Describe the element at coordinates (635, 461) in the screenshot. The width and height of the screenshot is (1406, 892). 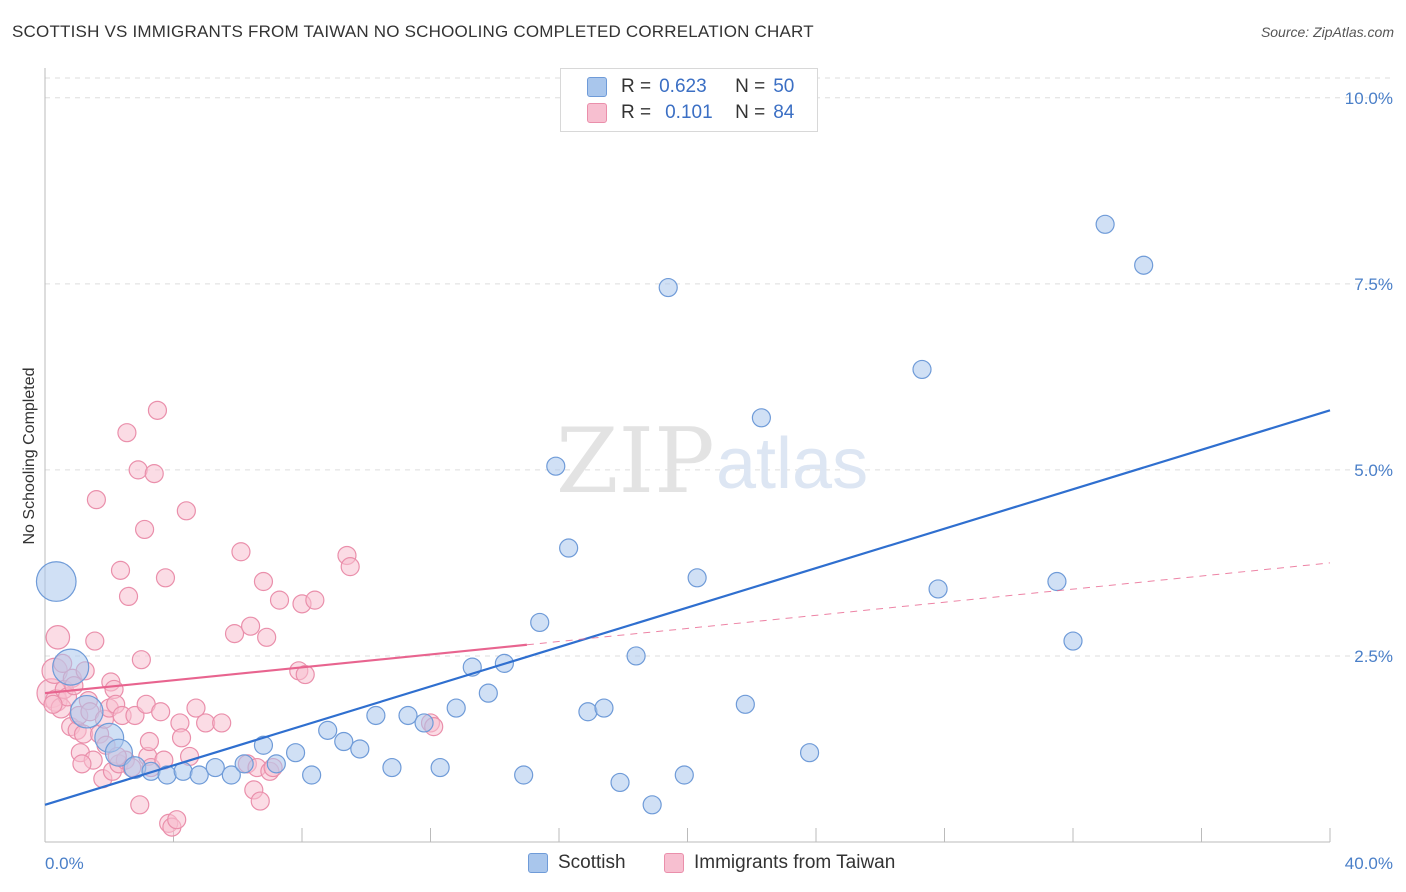
I see `watermark-zip: ZIP` at that location.